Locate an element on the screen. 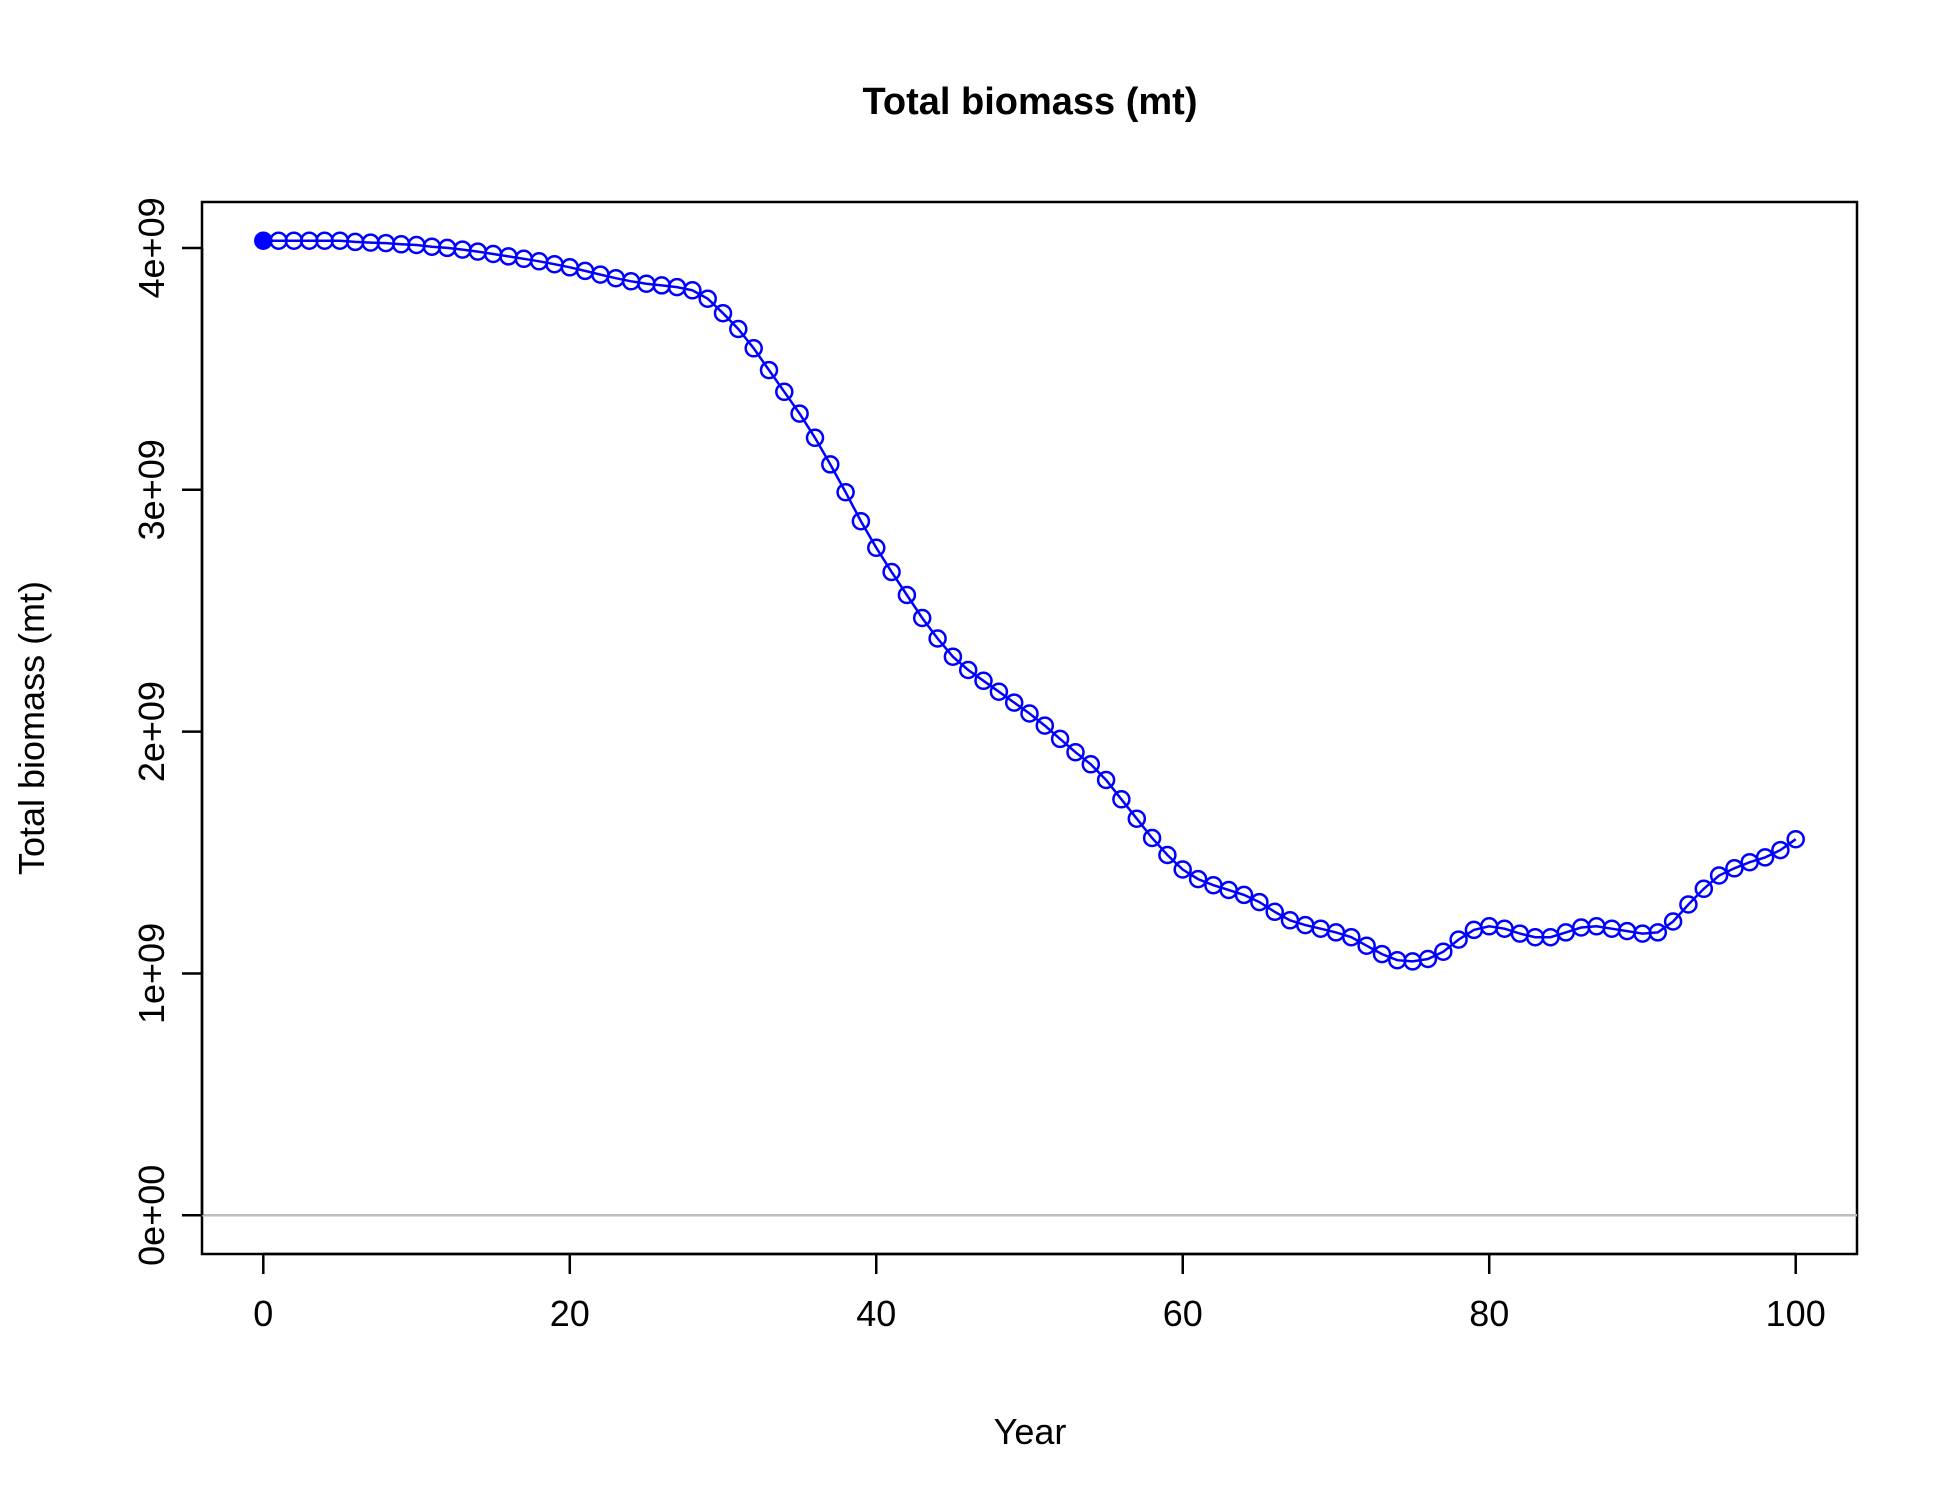  y-tick-label: 2e+09 is located at coordinates (151, 731).